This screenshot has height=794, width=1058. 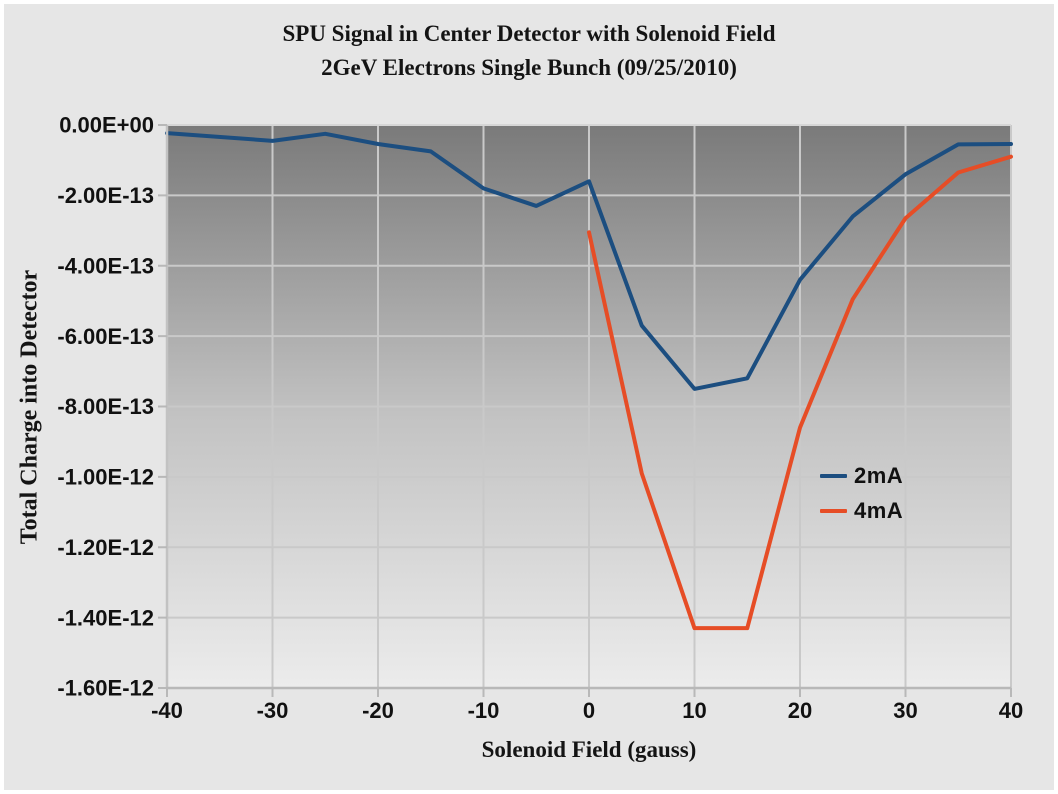 What do you see at coordinates (800, 710) in the screenshot?
I see `x-tick-label: 20` at bounding box center [800, 710].